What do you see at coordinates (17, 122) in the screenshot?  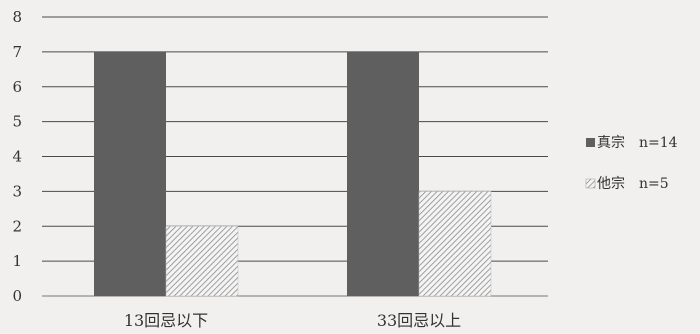 I see `y-tick-label: 5` at bounding box center [17, 122].